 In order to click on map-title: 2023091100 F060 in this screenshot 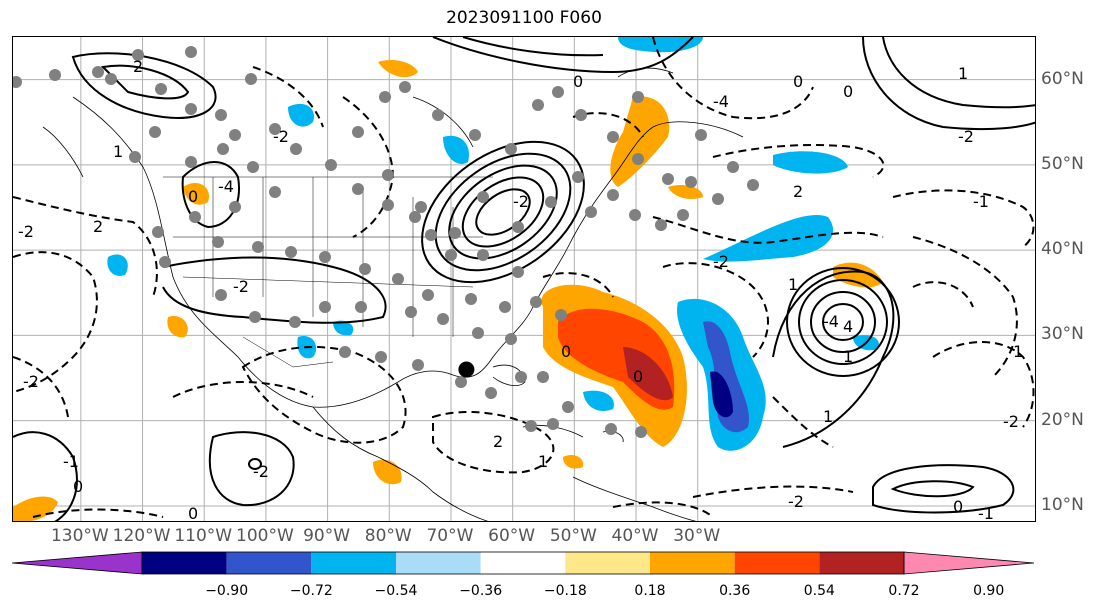, I will do `click(524, 18)`.